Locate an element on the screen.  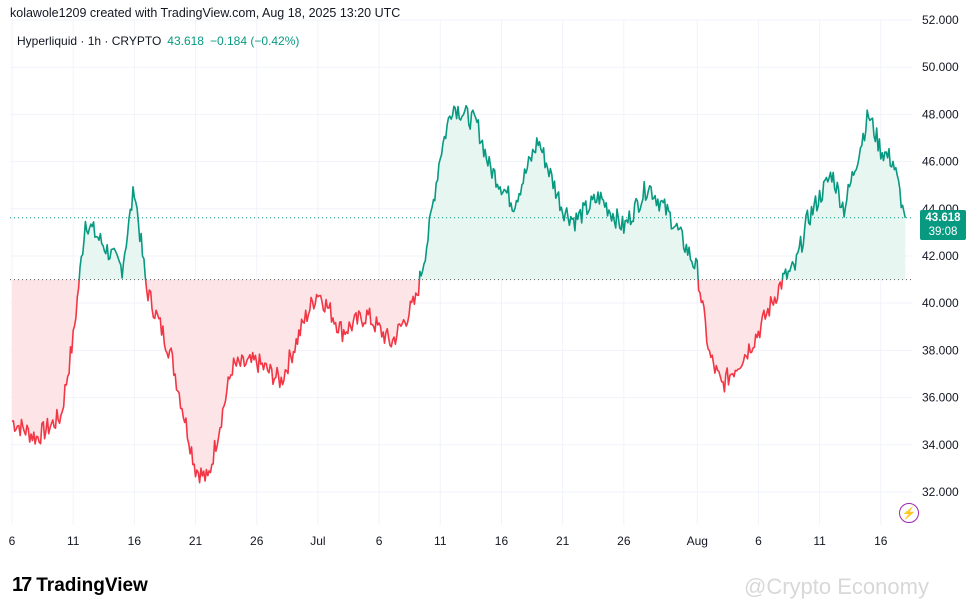
y-tick-label: 32.000 is located at coordinates (940, 492).